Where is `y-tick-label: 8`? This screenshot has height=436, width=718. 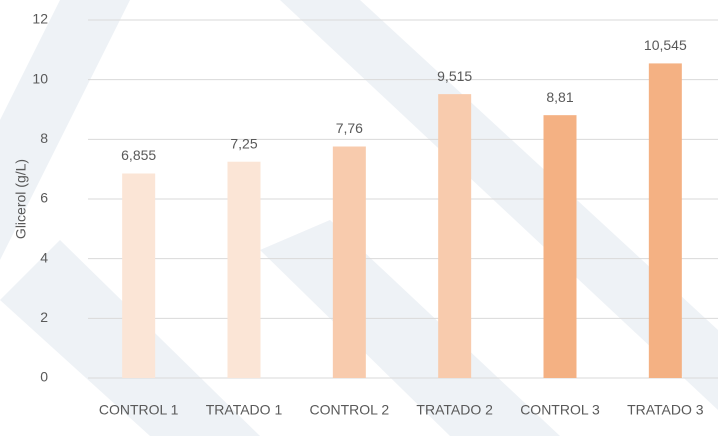 y-tick-label: 8 is located at coordinates (44, 138).